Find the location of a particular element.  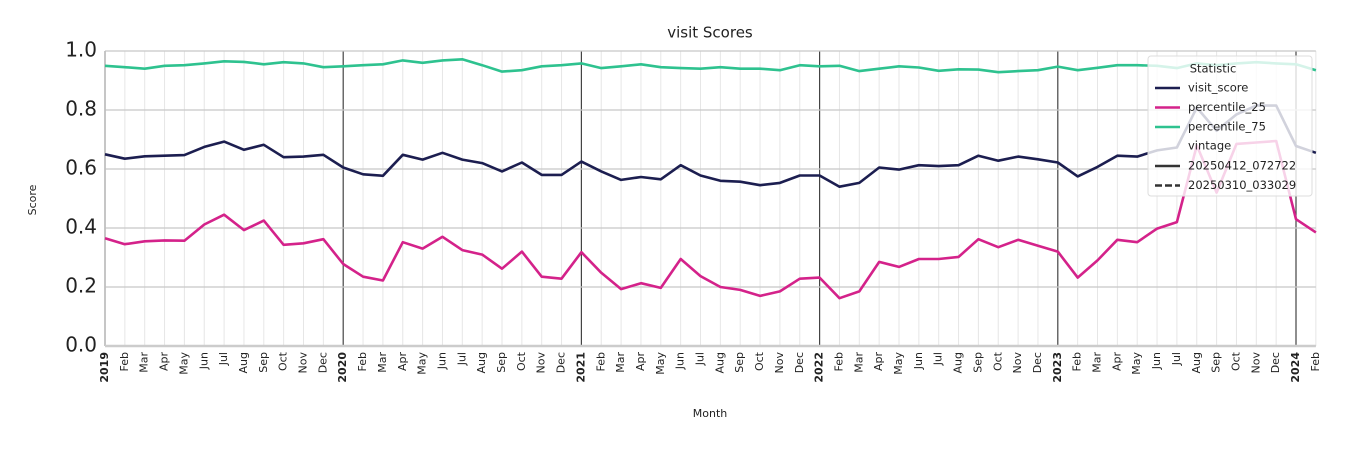

legend-label: 20250412_072722 is located at coordinates (1242, 166).